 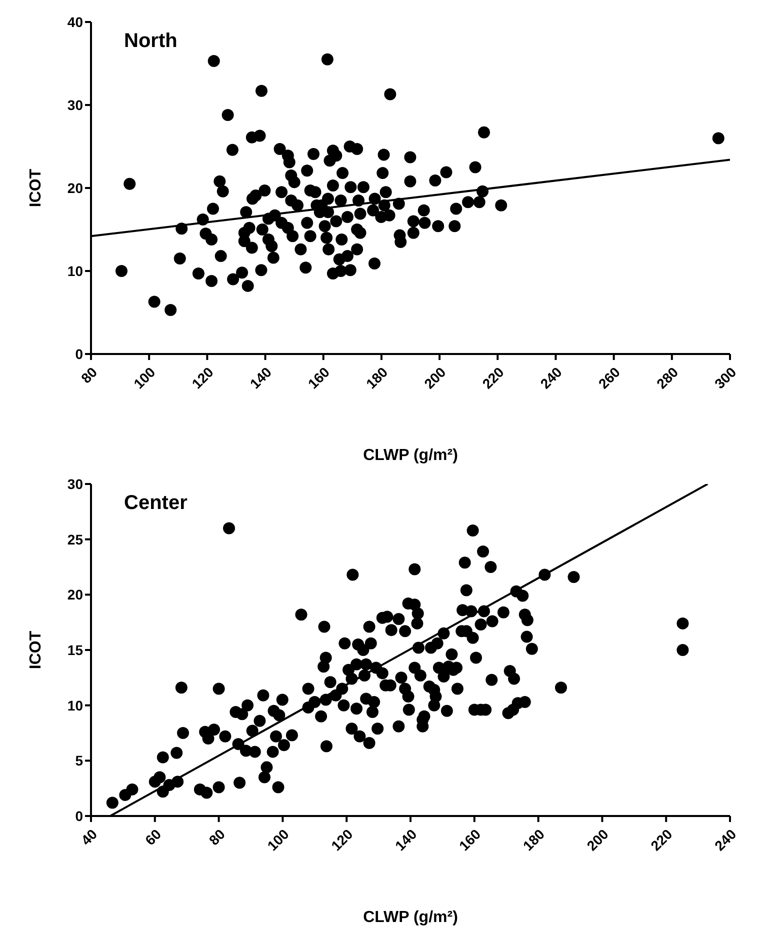 I want to click on x-tick-label: 280, so click(x=667, y=378).